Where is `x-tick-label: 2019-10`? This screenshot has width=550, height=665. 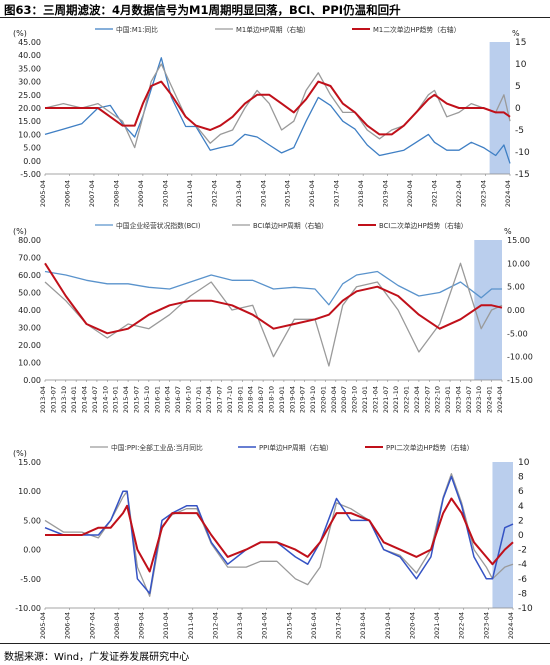 x-tick-label: 2019-10 is located at coordinates (313, 399).